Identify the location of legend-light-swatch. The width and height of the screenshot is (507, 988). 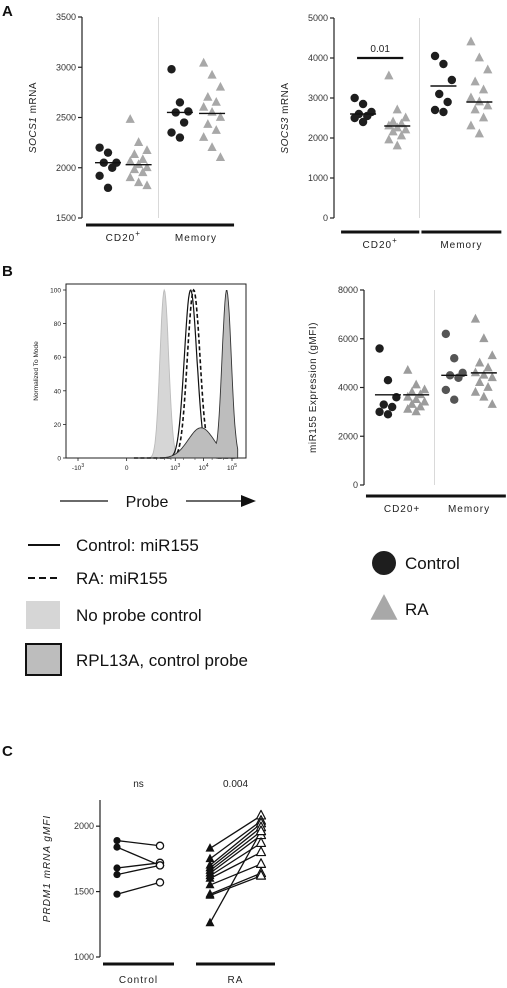
(43, 615).